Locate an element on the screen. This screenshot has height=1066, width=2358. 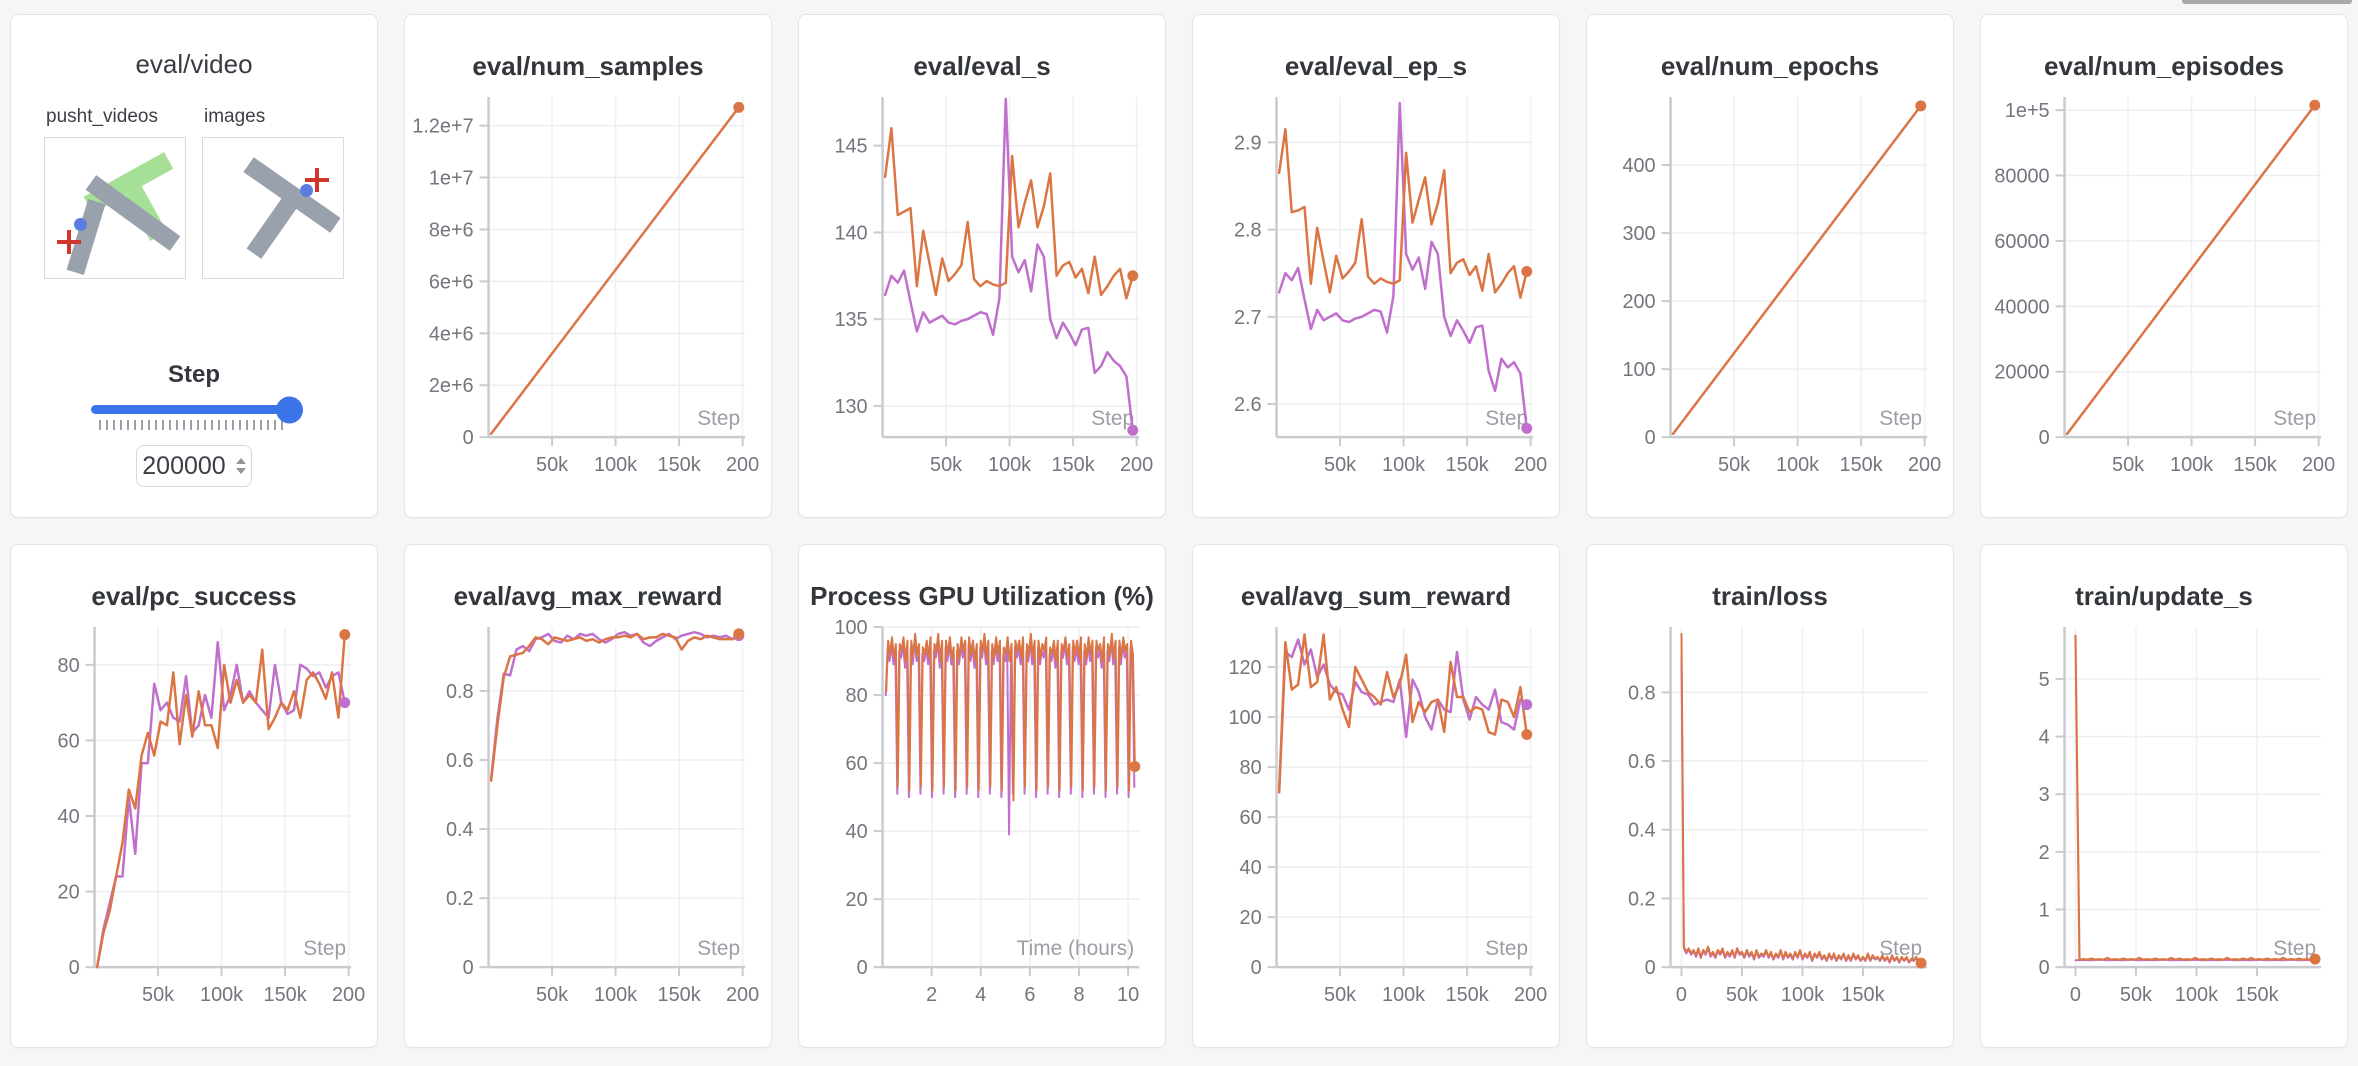
step-slider is located at coordinates (197, 413).